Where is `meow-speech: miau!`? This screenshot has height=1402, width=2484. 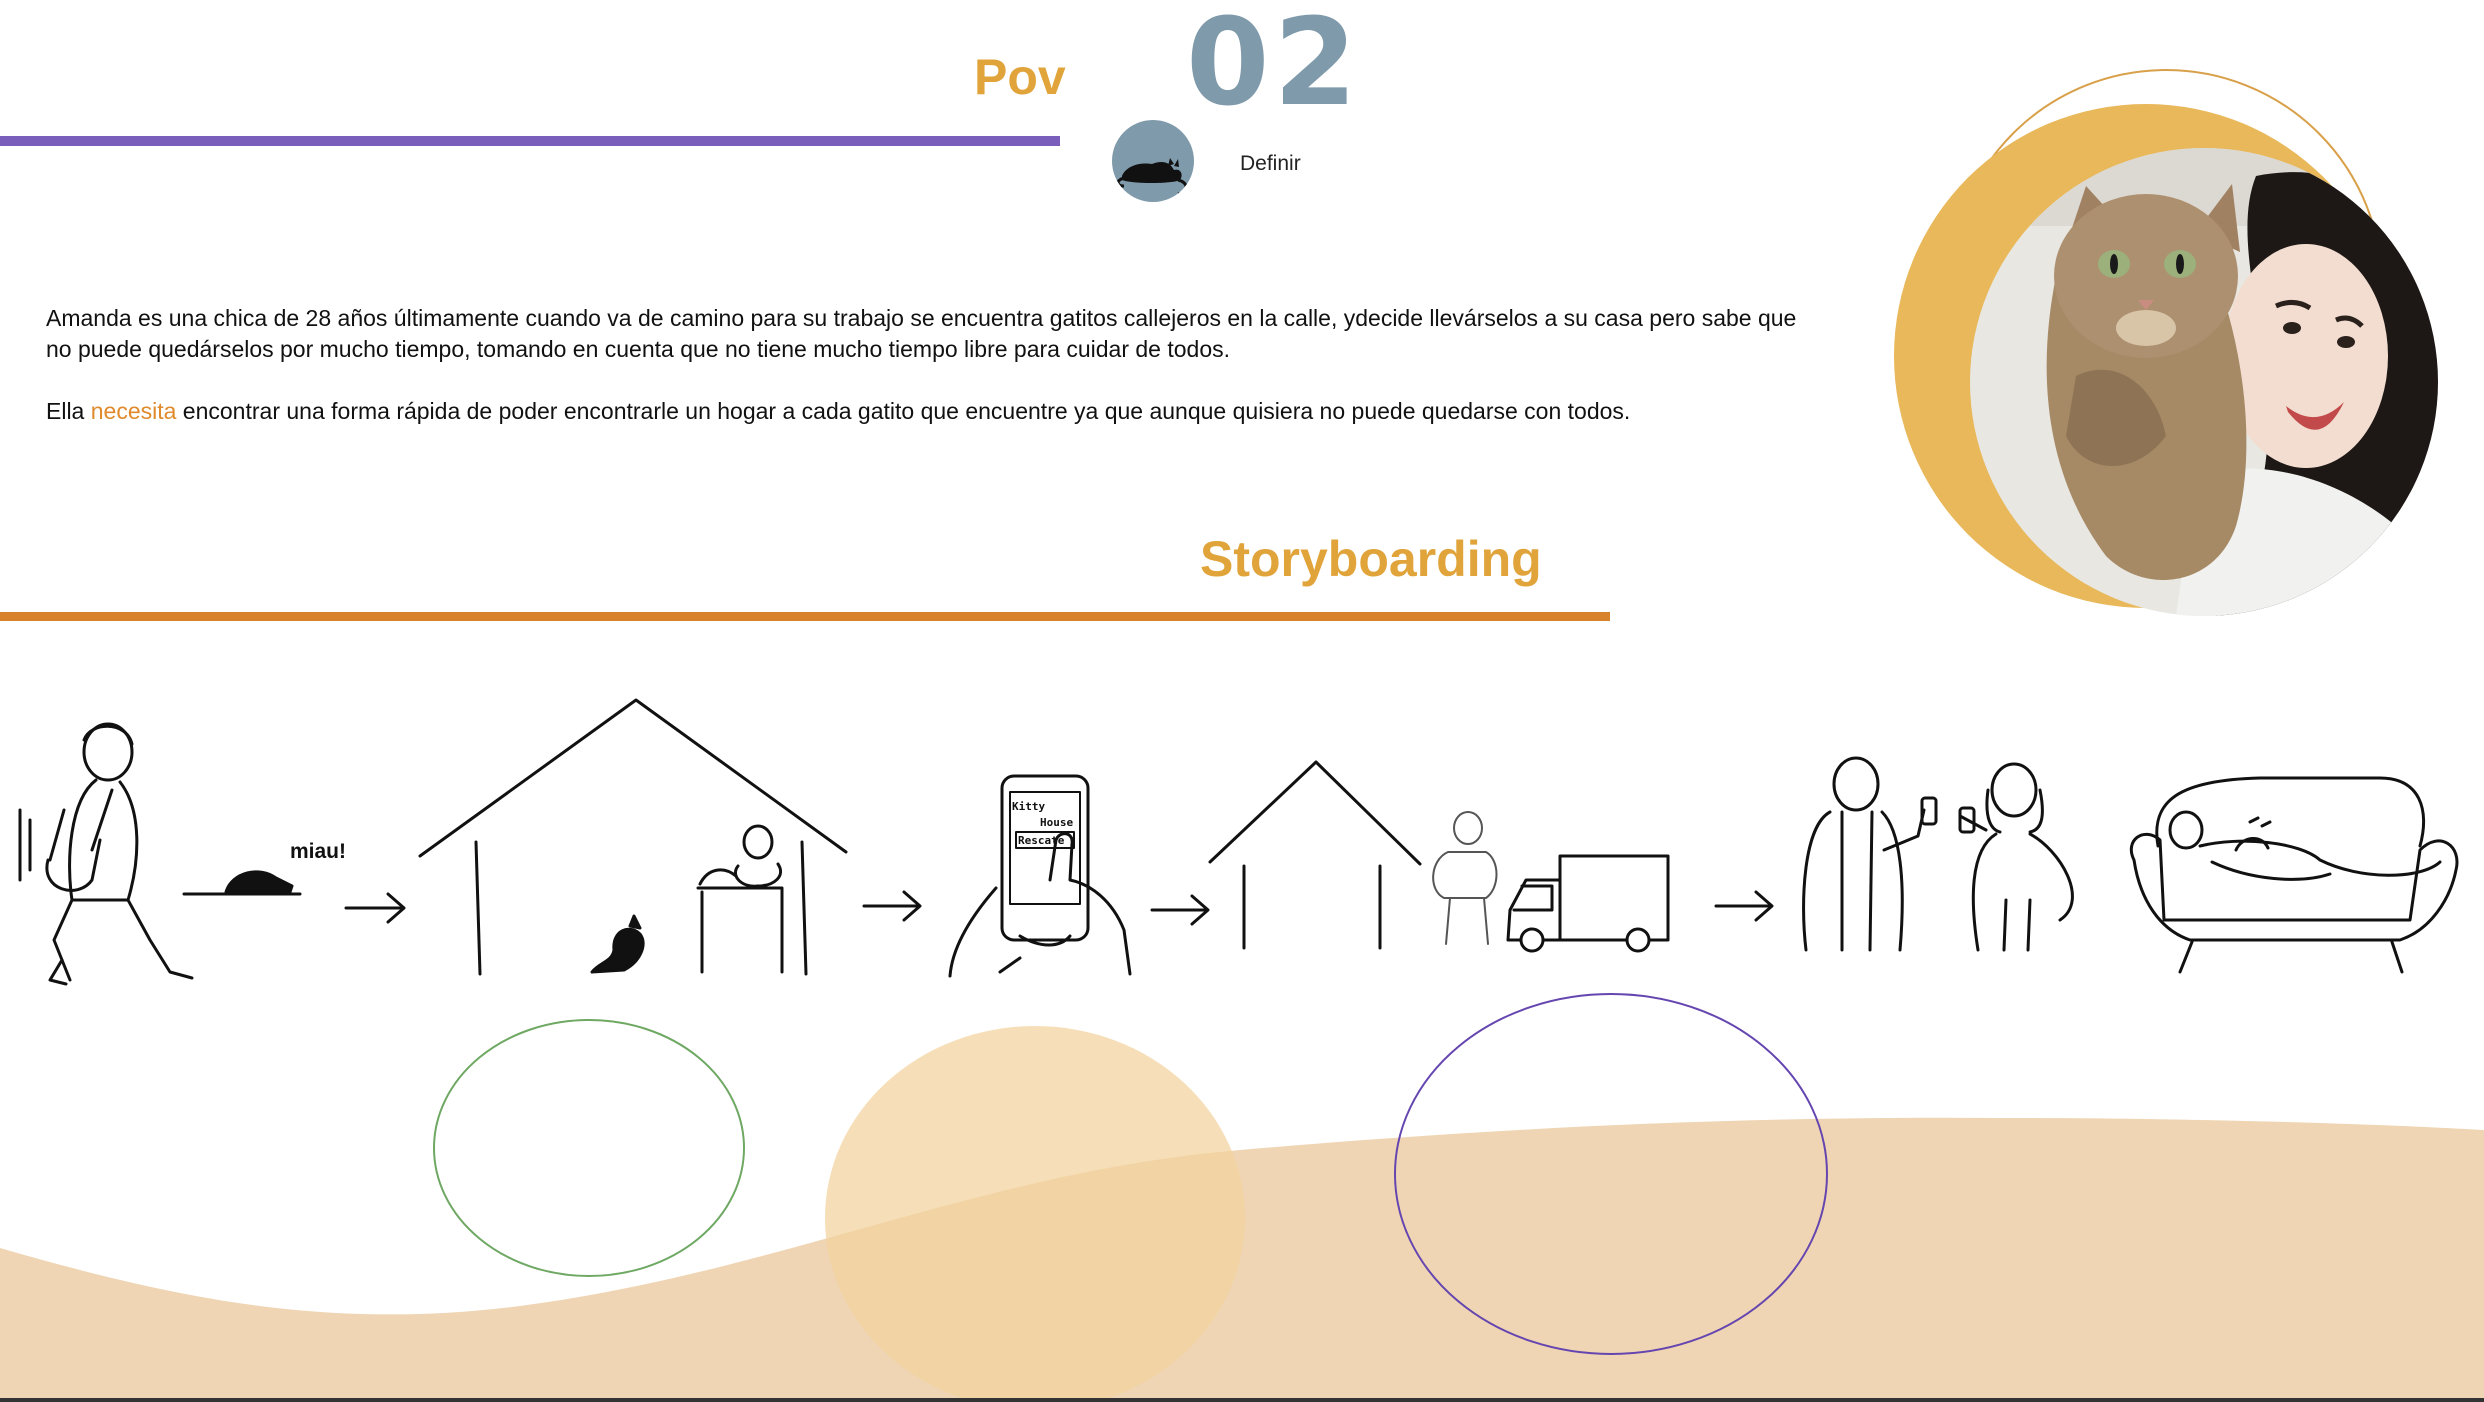
meow-speech: miau! is located at coordinates (318, 851).